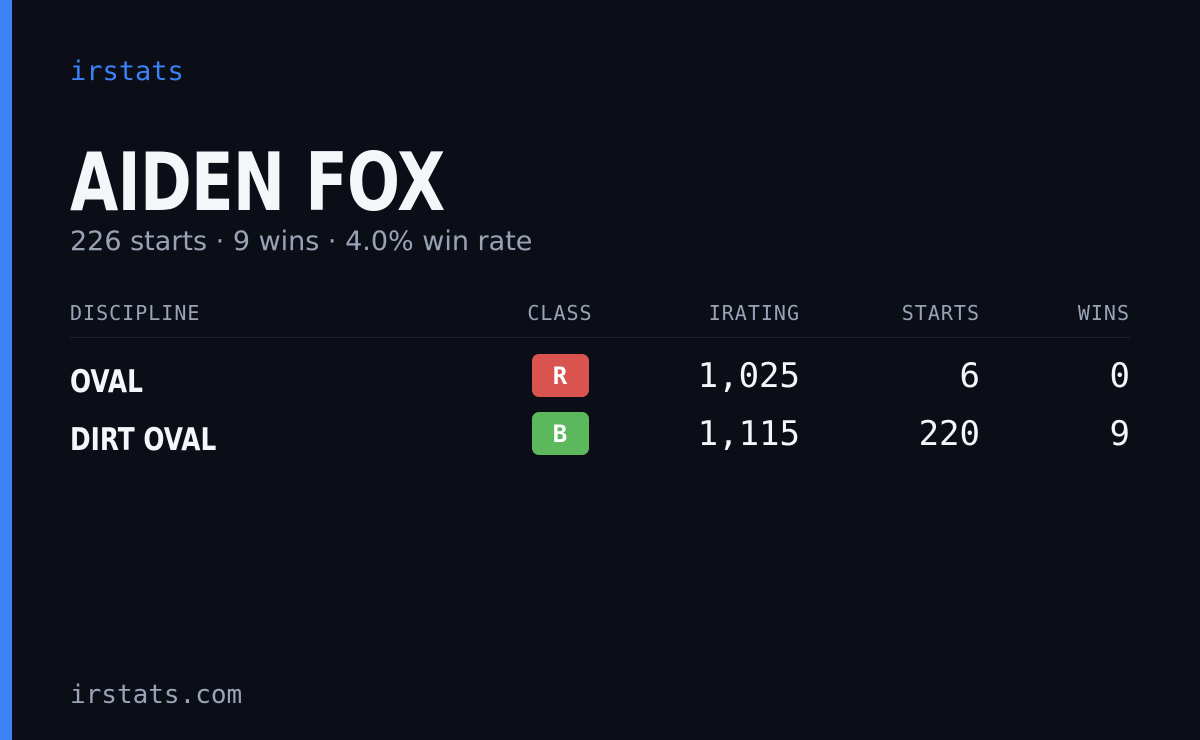 The image size is (1200, 740). Describe the element at coordinates (754, 313) in the screenshot. I see `column-header: IRATING` at that location.